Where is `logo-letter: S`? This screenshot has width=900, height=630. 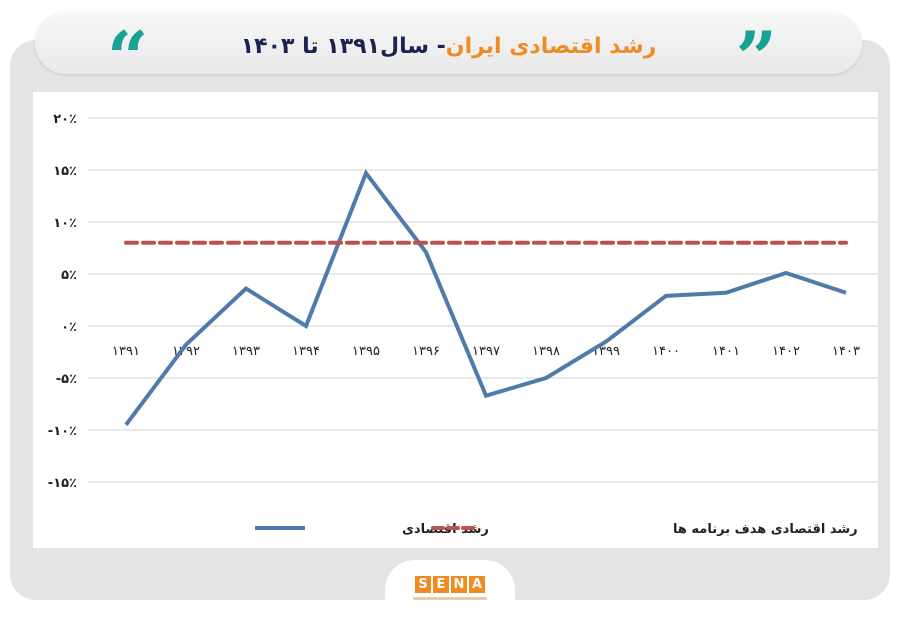 logo-letter: S is located at coordinates (423, 584).